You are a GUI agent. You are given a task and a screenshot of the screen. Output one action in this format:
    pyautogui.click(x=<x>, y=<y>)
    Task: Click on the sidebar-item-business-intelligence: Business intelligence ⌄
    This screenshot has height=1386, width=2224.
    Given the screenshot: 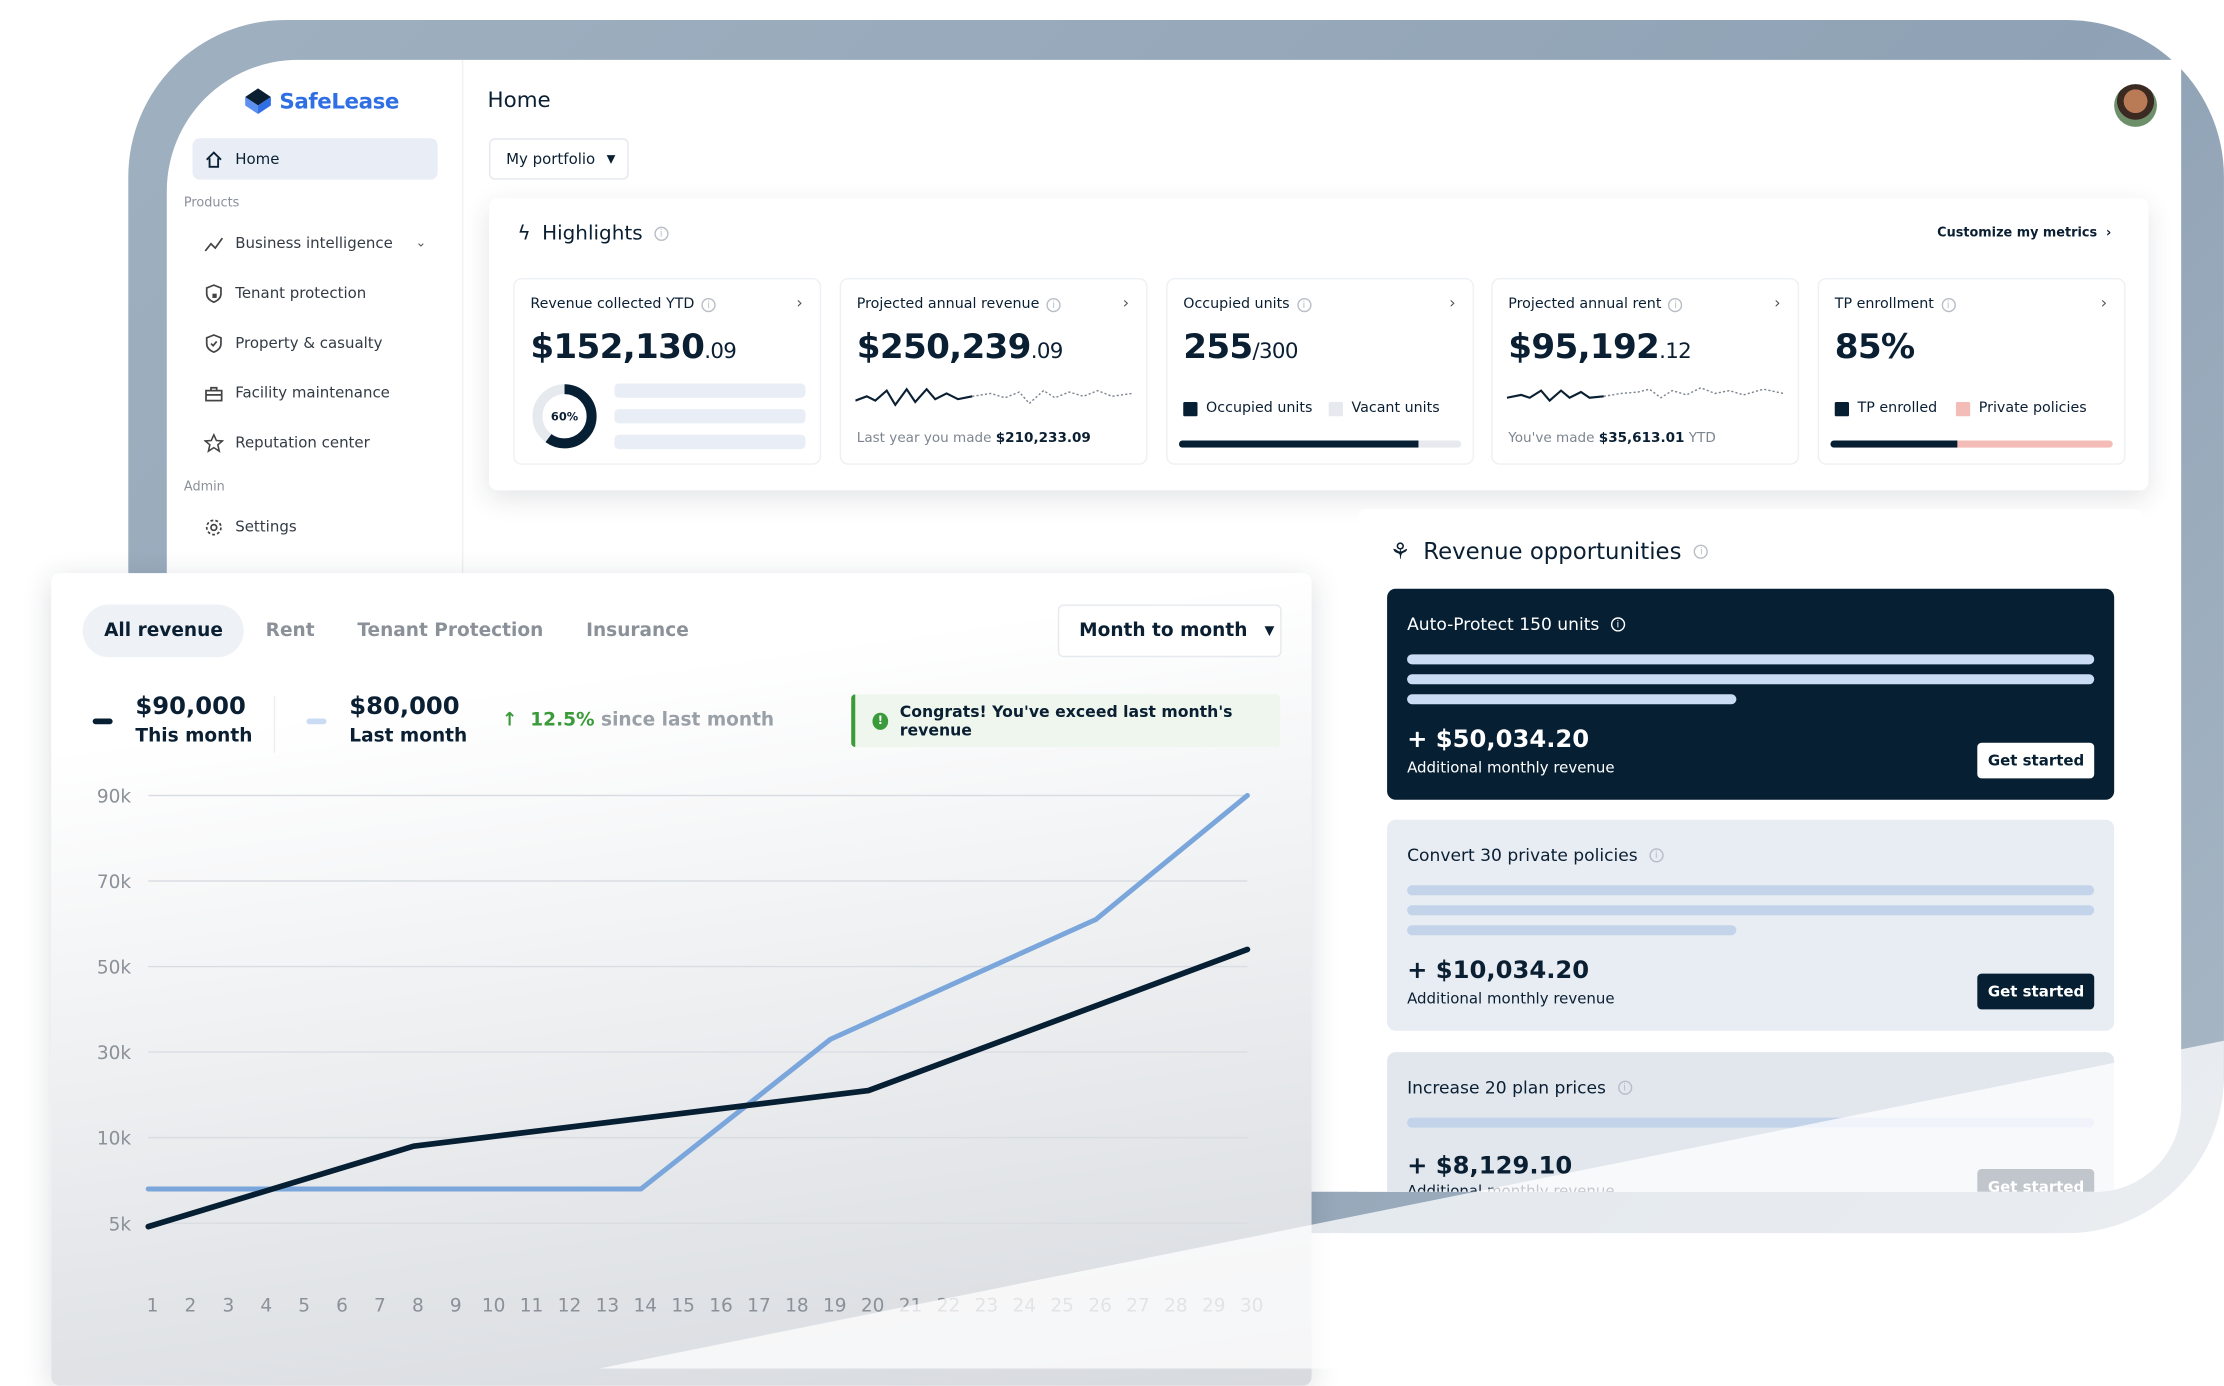 What is the action you would take?
    pyautogui.click(x=314, y=242)
    